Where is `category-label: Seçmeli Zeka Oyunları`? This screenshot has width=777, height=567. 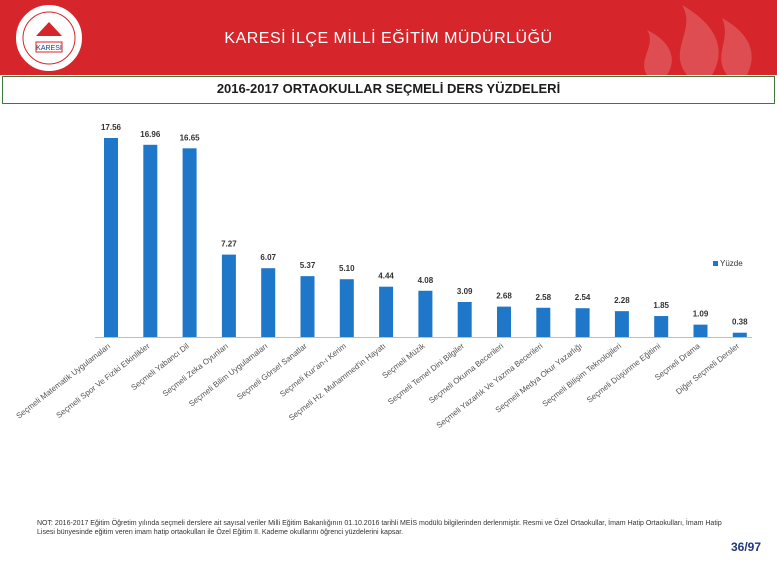
category-label: Seçmeli Zeka Oyunları is located at coordinates (195, 369).